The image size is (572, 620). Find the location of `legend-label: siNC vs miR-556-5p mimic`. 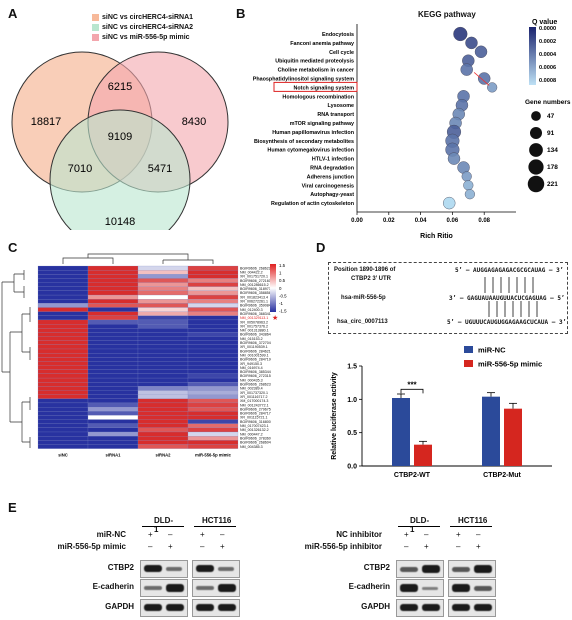

legend-label: siNC vs miR-556-5p mimic is located at coordinates (146, 37).